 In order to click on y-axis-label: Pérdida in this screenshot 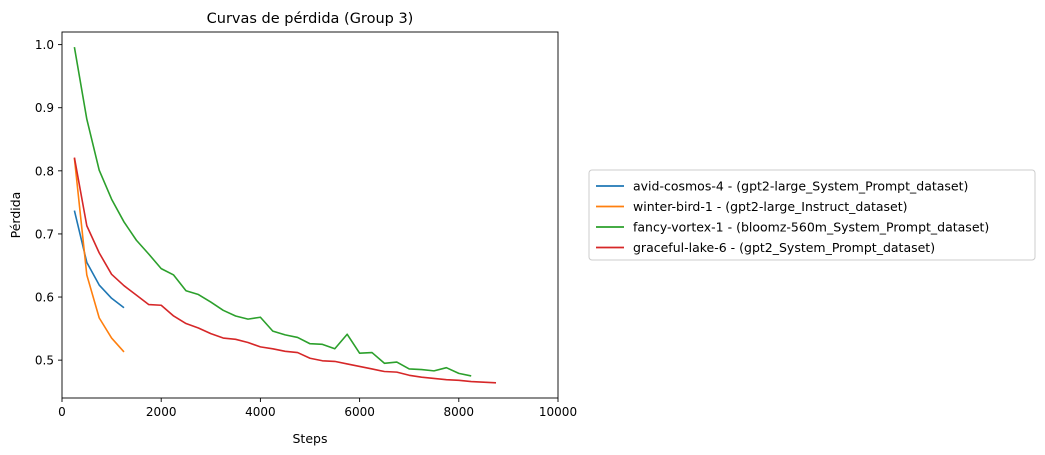, I will do `click(15, 215)`.